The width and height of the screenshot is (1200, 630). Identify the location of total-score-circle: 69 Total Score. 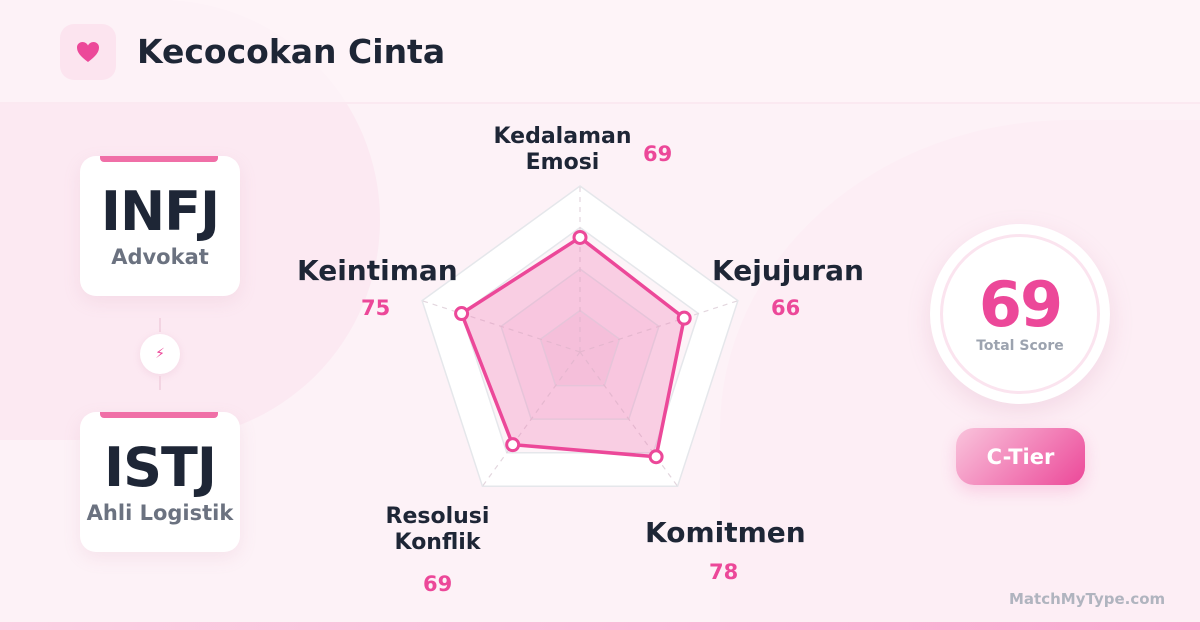
(1020, 314).